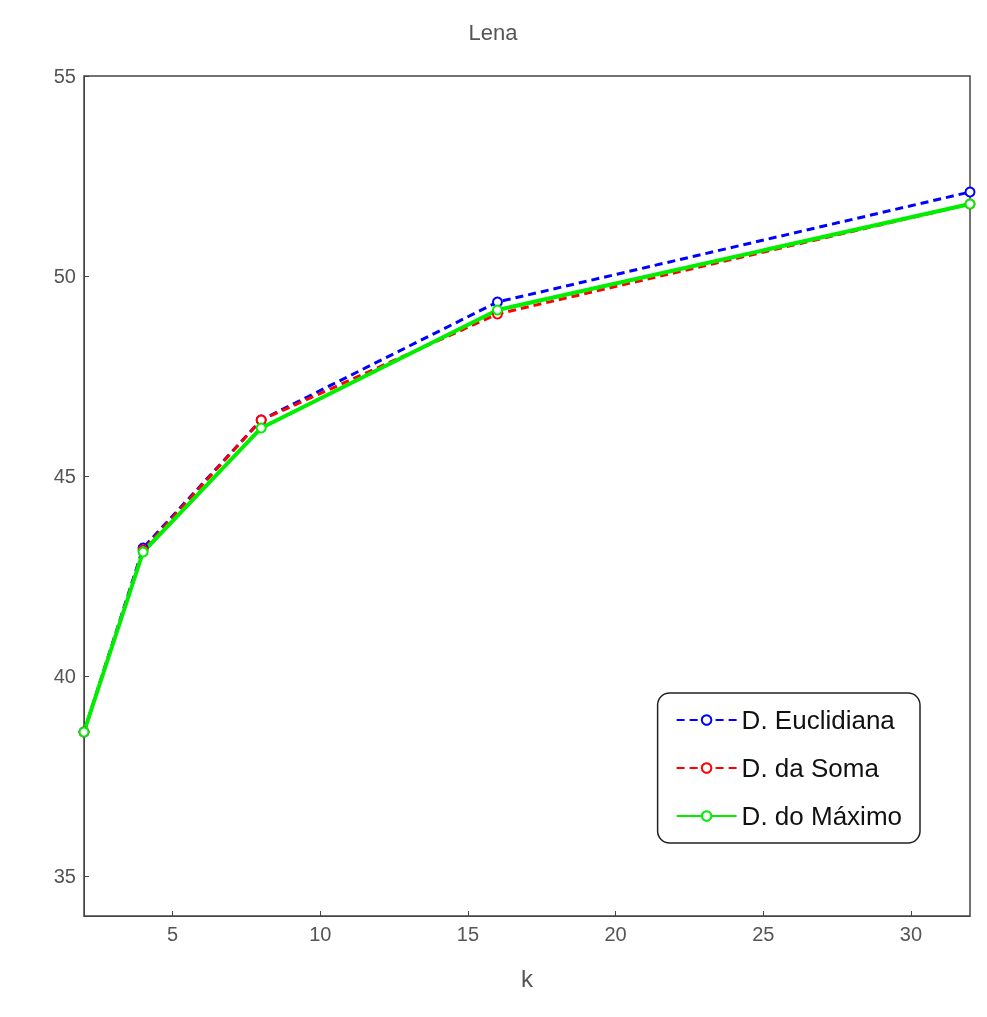 The width and height of the screenshot is (987, 1017). Describe the element at coordinates (64, 476) in the screenshot. I see `y-tick-label: 45` at that location.